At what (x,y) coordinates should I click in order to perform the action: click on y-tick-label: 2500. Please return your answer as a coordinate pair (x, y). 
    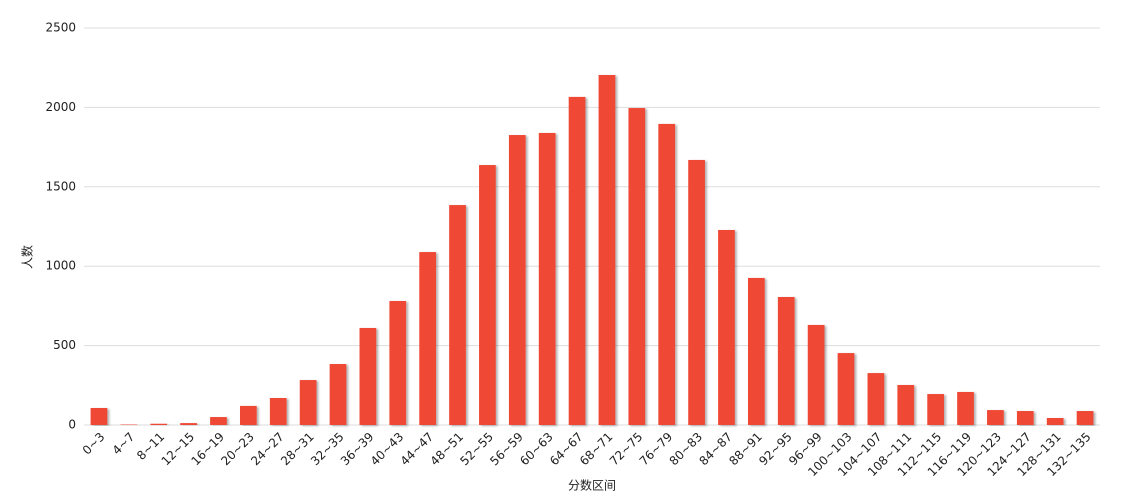
    Looking at the image, I should click on (60, 28).